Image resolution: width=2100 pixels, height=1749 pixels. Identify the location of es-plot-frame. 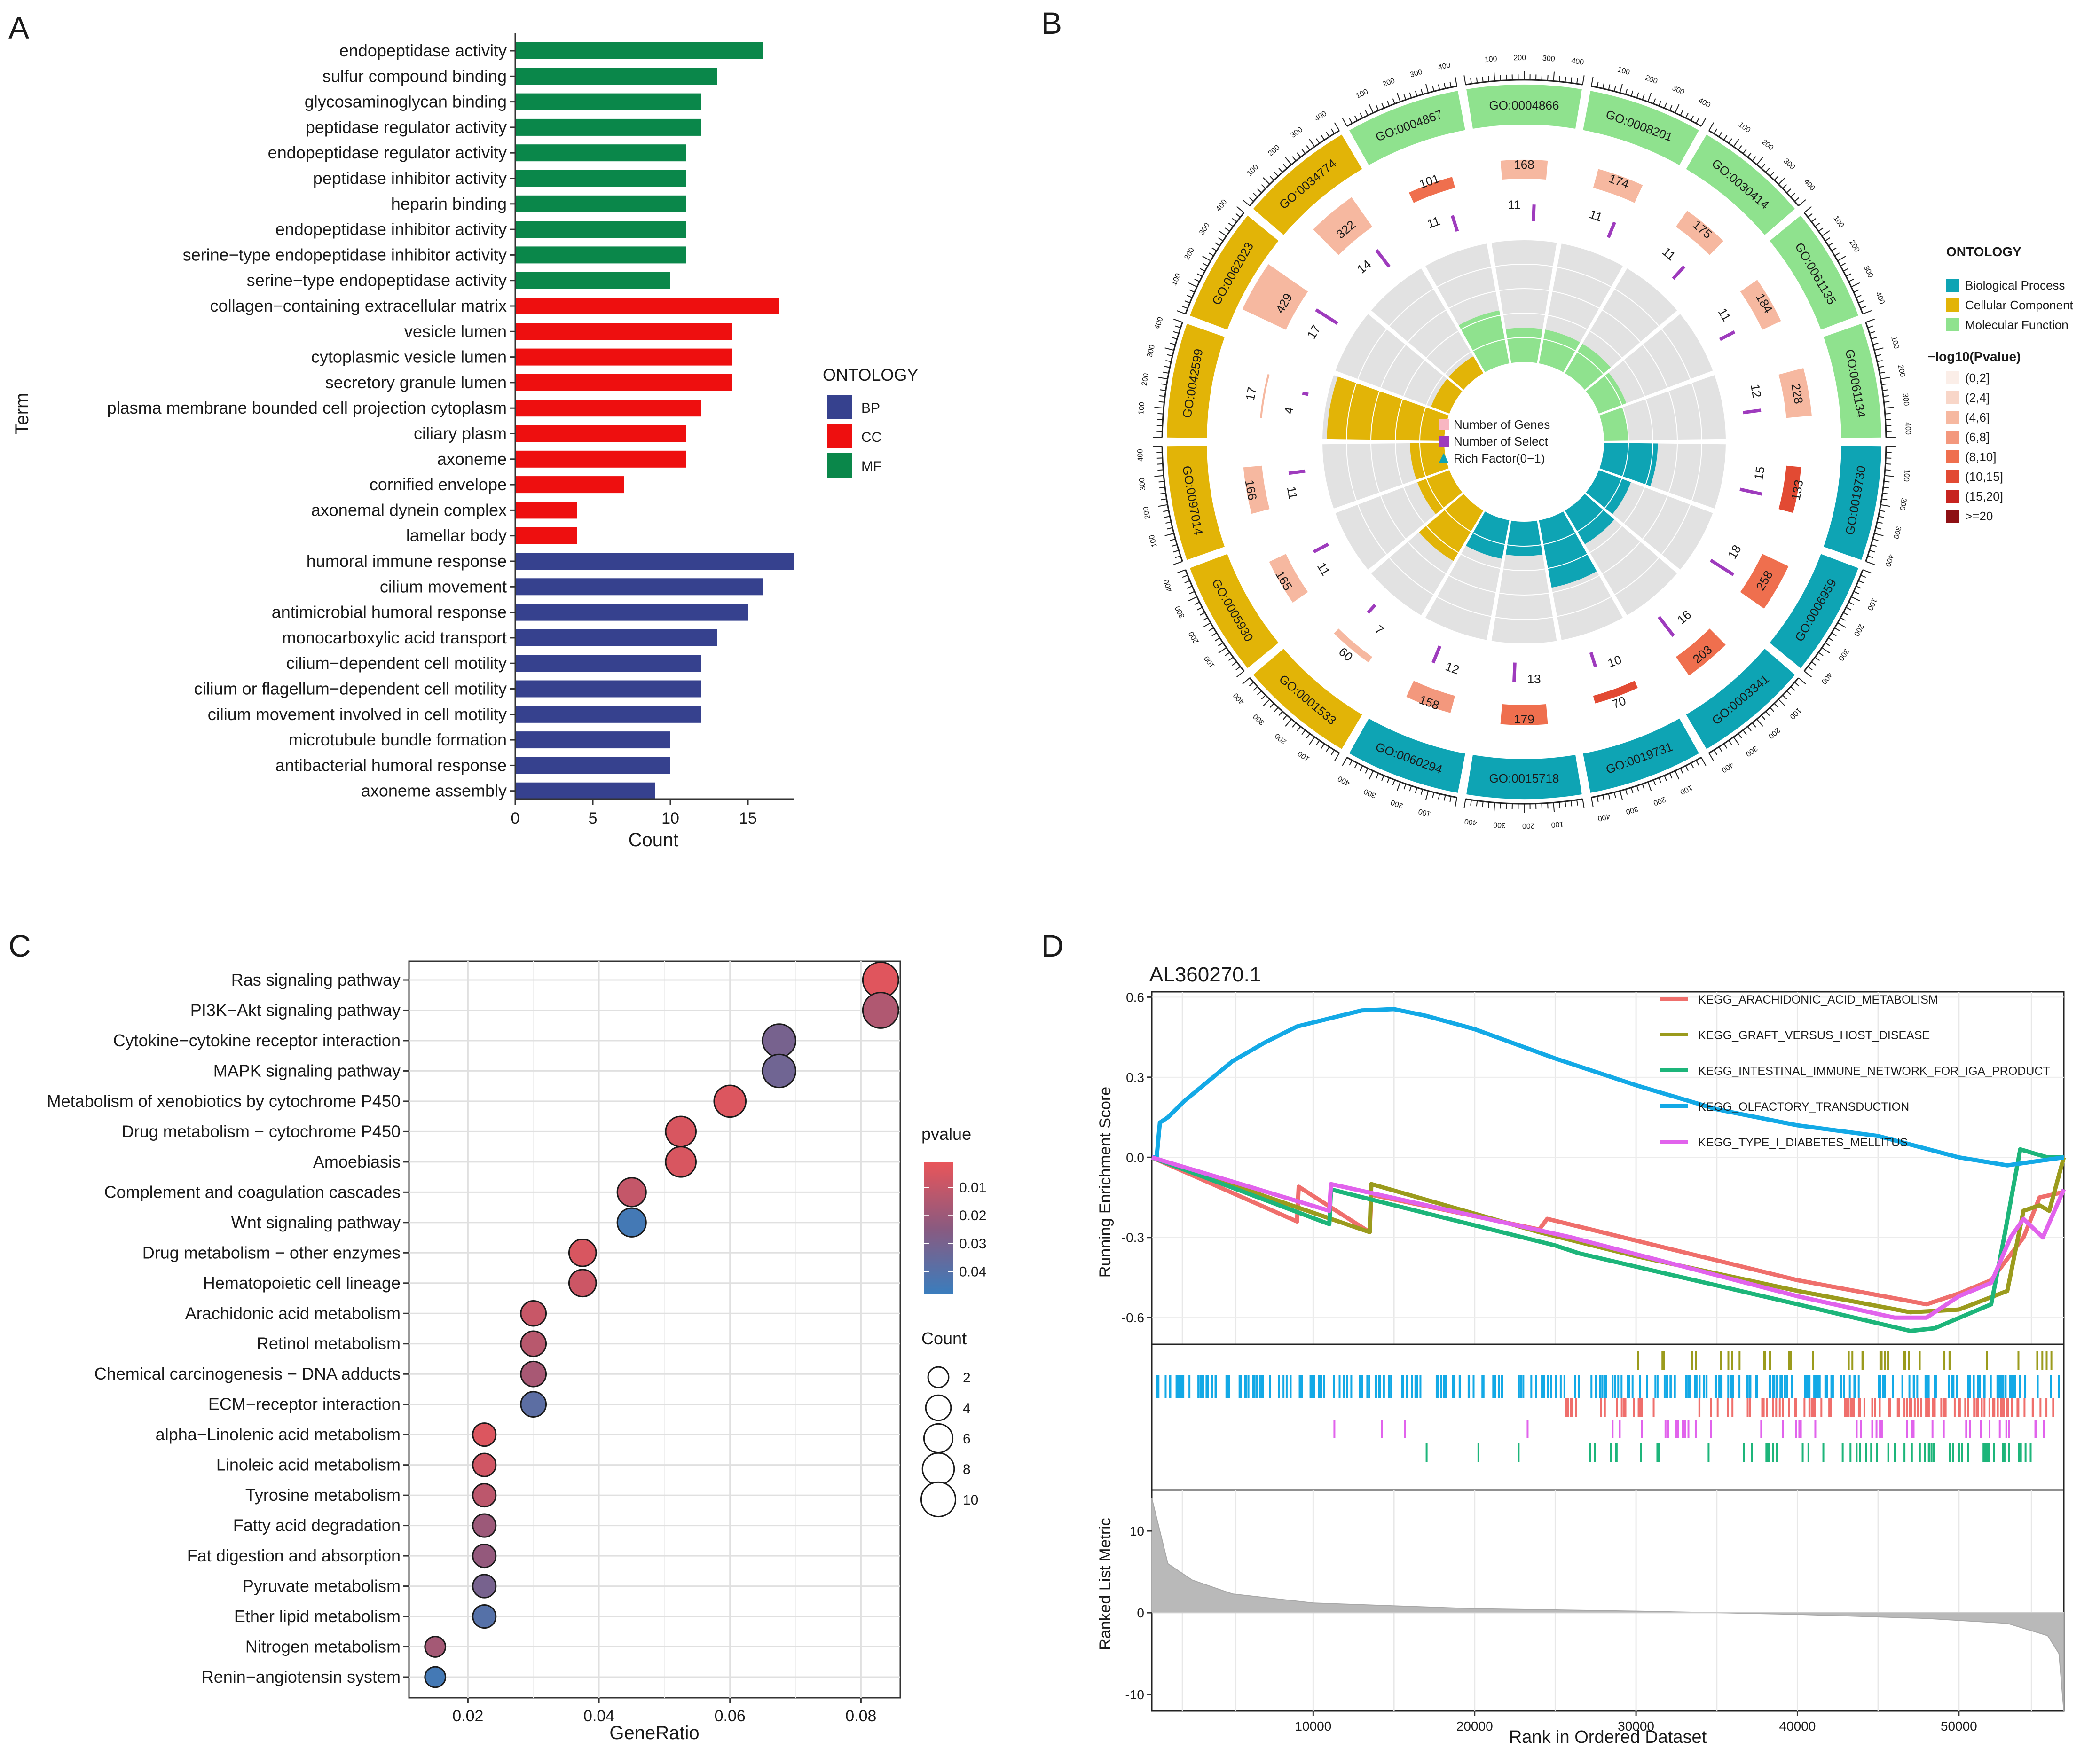
(1608, 1168).